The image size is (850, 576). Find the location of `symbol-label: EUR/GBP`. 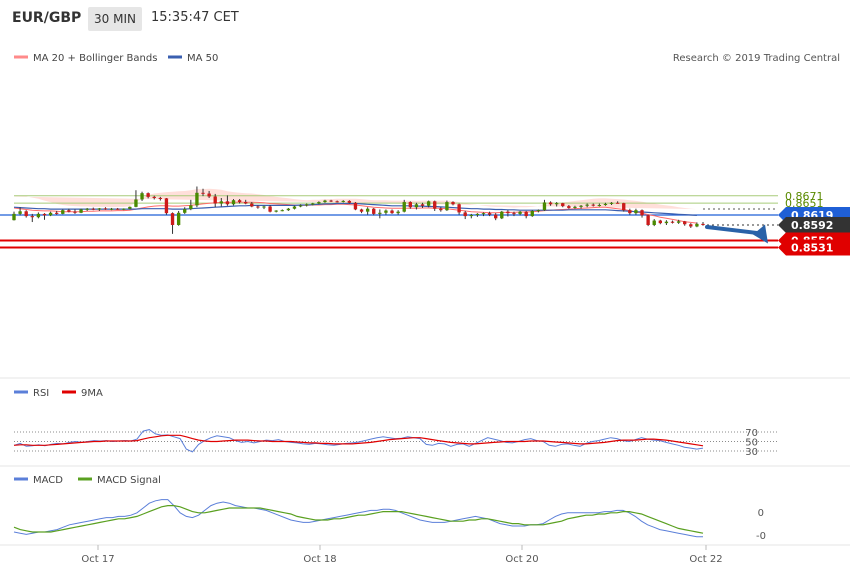

symbol-label: EUR/GBP is located at coordinates (47, 18).